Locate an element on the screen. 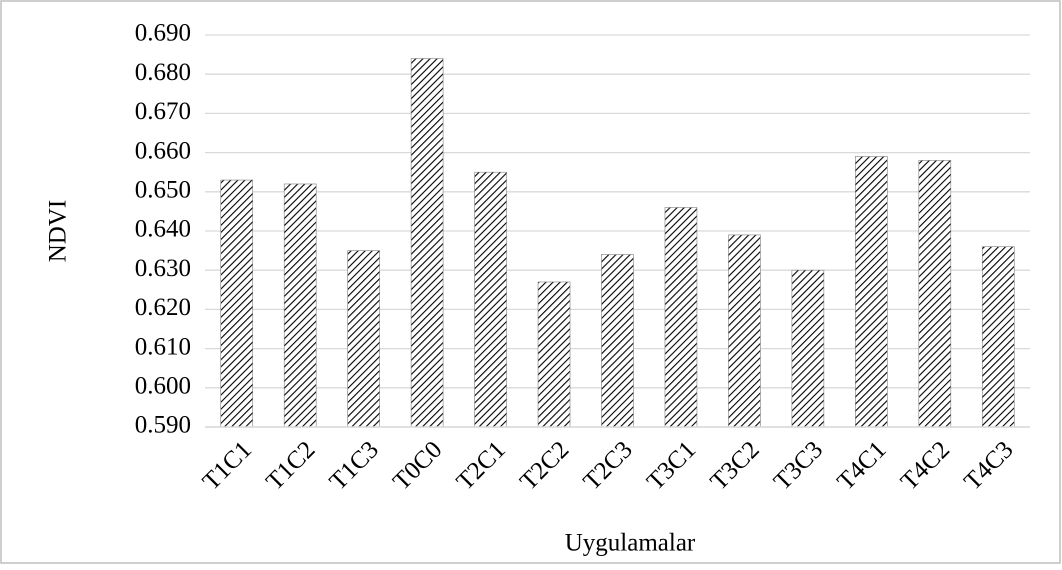 This screenshot has width=1062, height=570. x-axis-title: Uygulamalar is located at coordinates (630, 543).